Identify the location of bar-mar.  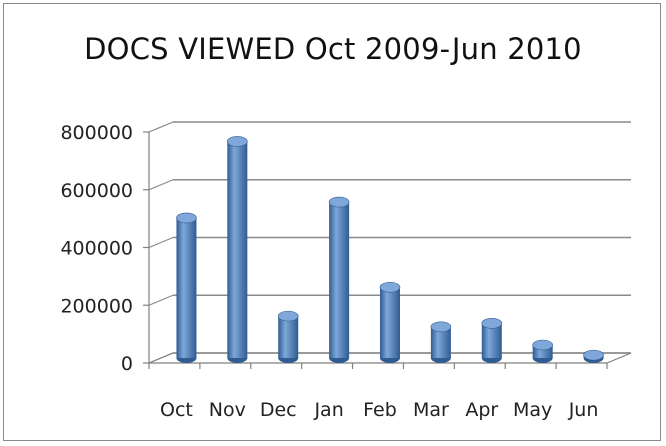
(441, 342).